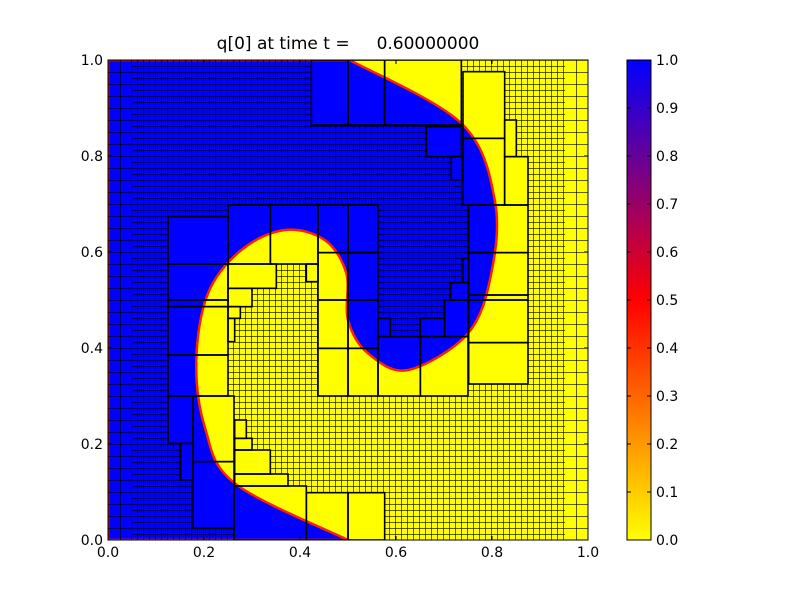  Describe the element at coordinates (119, 300) in the screenshot. I see `grid-coarse-left` at that location.